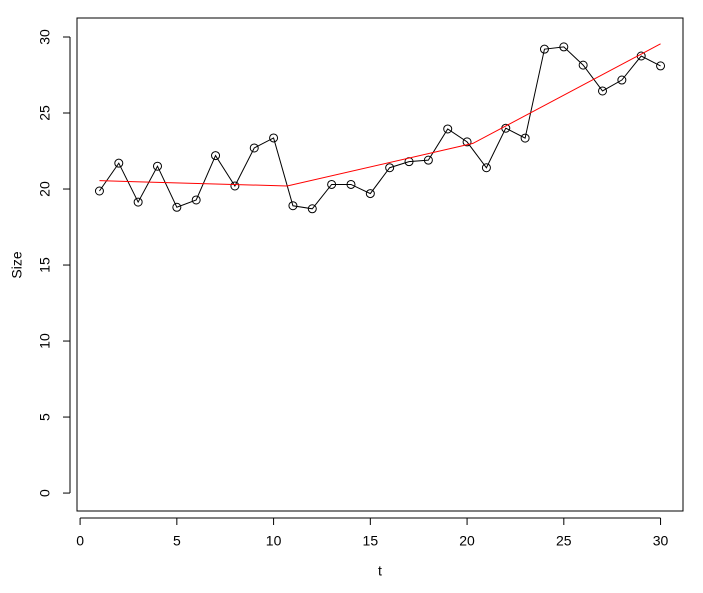  What do you see at coordinates (274, 541) in the screenshot?
I see `x-tick-label: 10` at bounding box center [274, 541].